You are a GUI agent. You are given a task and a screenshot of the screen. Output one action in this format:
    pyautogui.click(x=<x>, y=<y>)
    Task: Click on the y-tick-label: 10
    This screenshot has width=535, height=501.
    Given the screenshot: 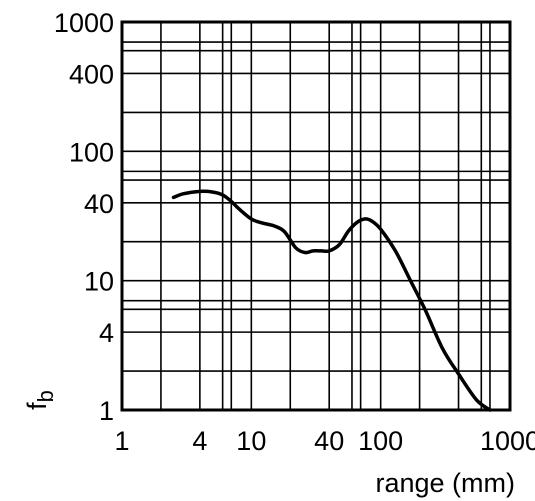 What is the action you would take?
    pyautogui.click(x=99, y=282)
    